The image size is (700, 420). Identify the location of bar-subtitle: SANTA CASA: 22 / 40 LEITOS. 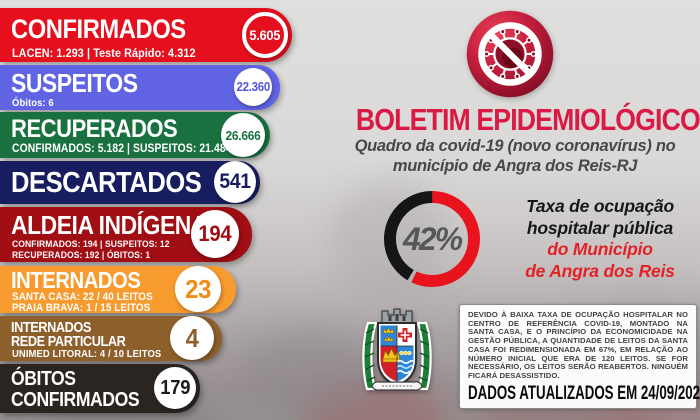
(82, 297).